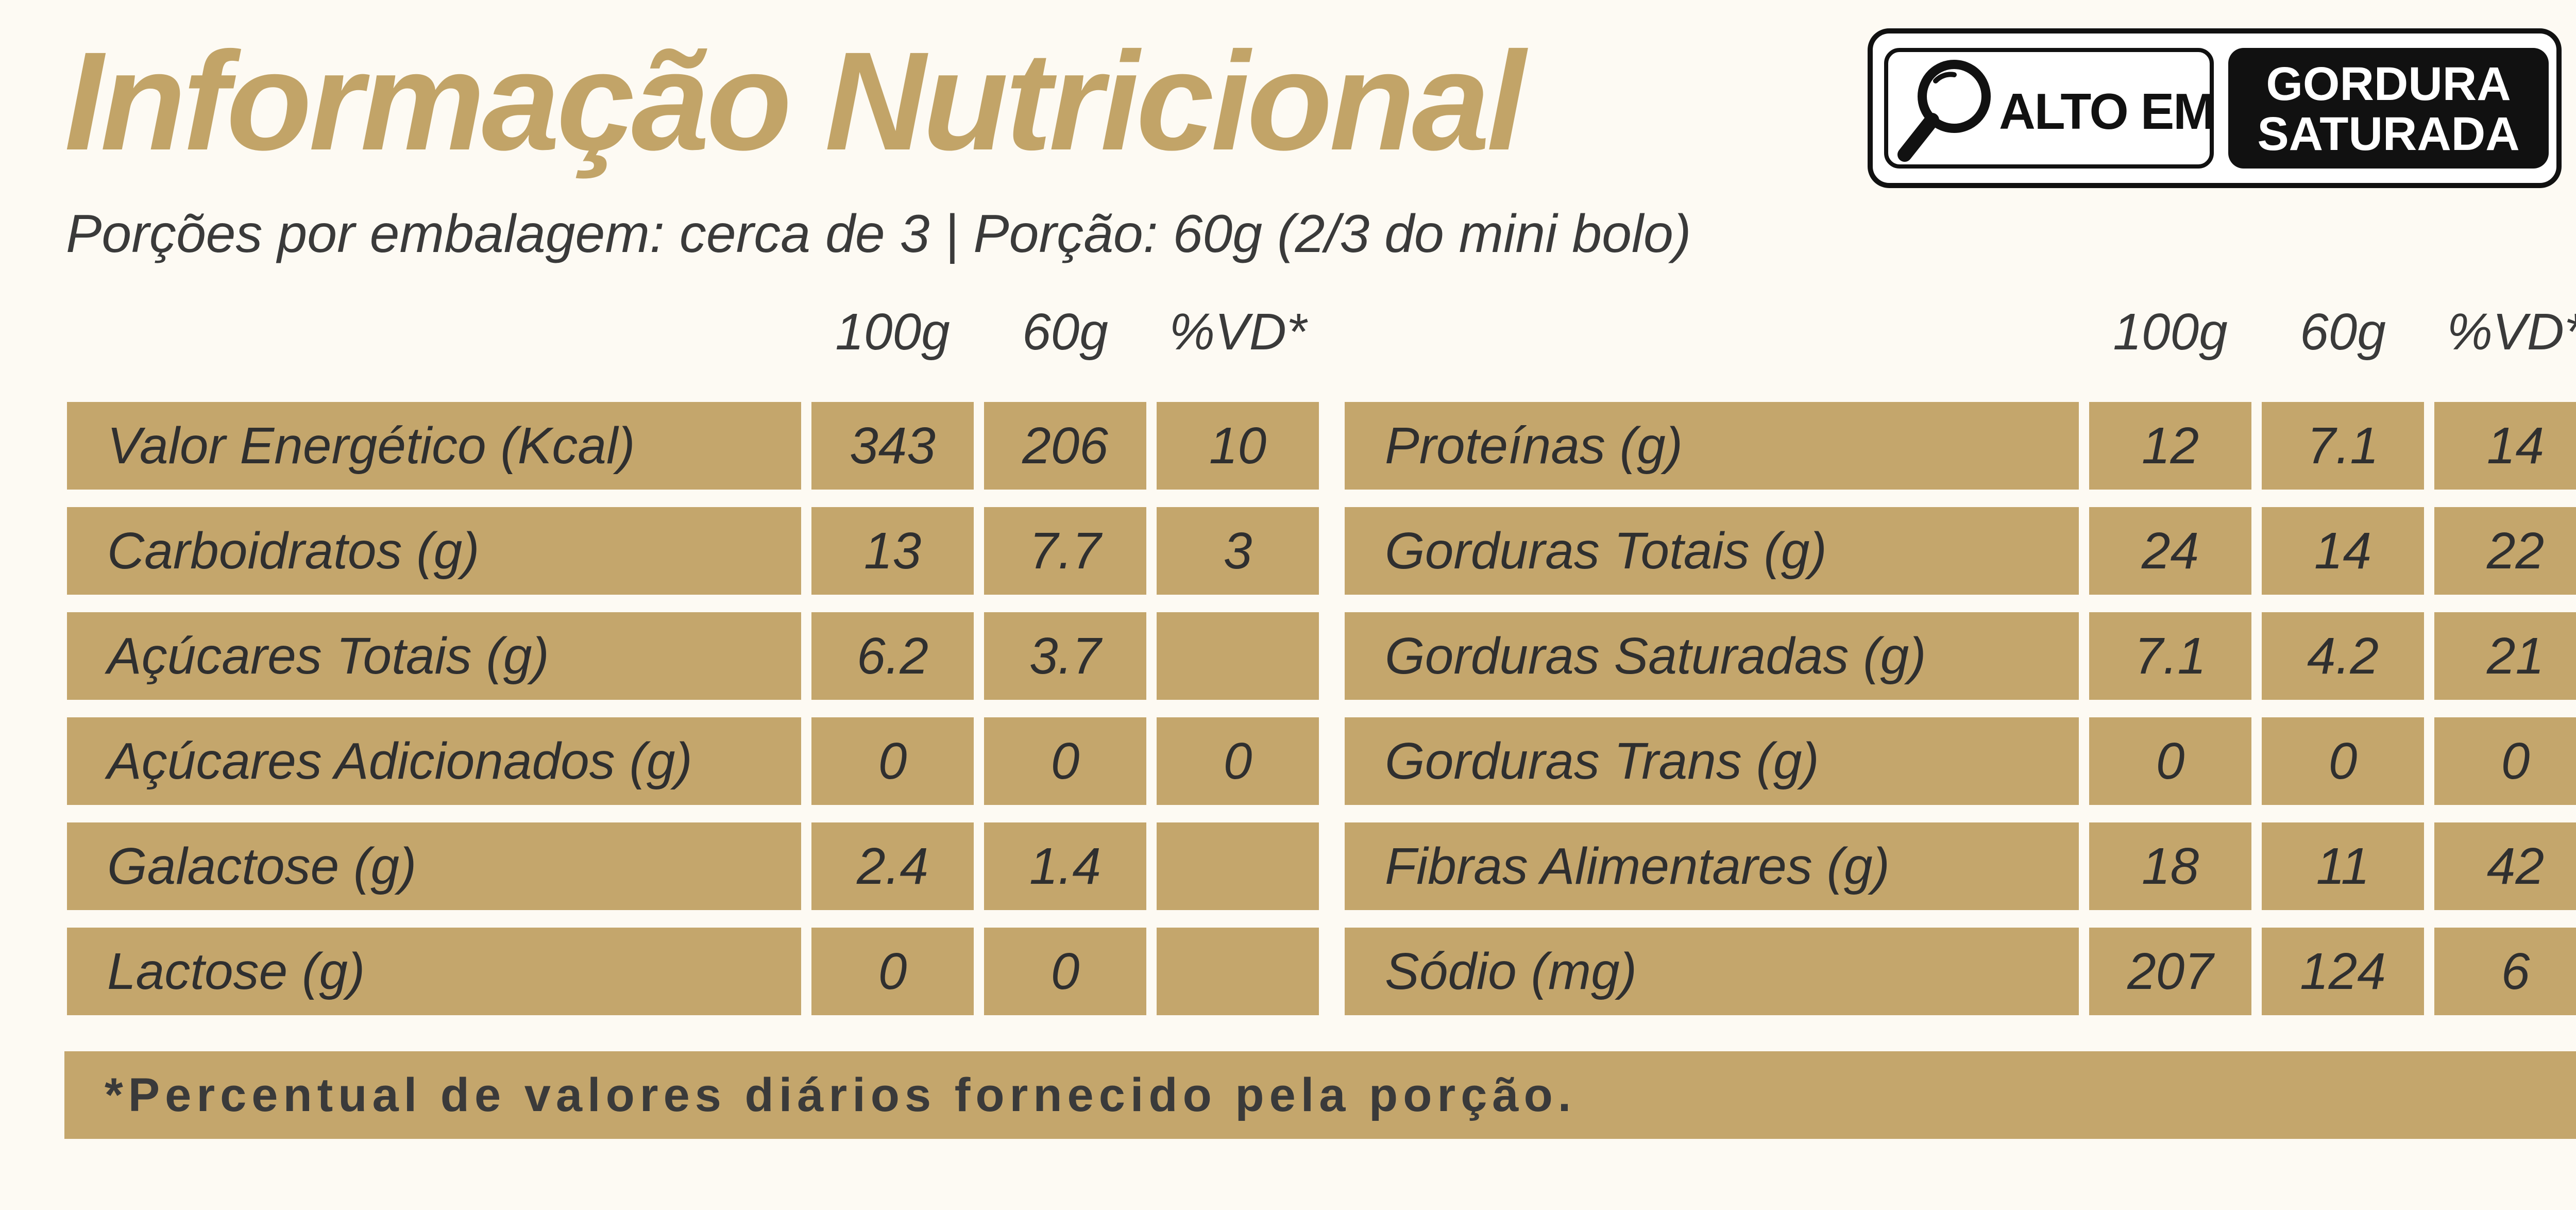 The height and width of the screenshot is (1210, 2576). I want to click on left-row-4-vd, so click(1238, 866).